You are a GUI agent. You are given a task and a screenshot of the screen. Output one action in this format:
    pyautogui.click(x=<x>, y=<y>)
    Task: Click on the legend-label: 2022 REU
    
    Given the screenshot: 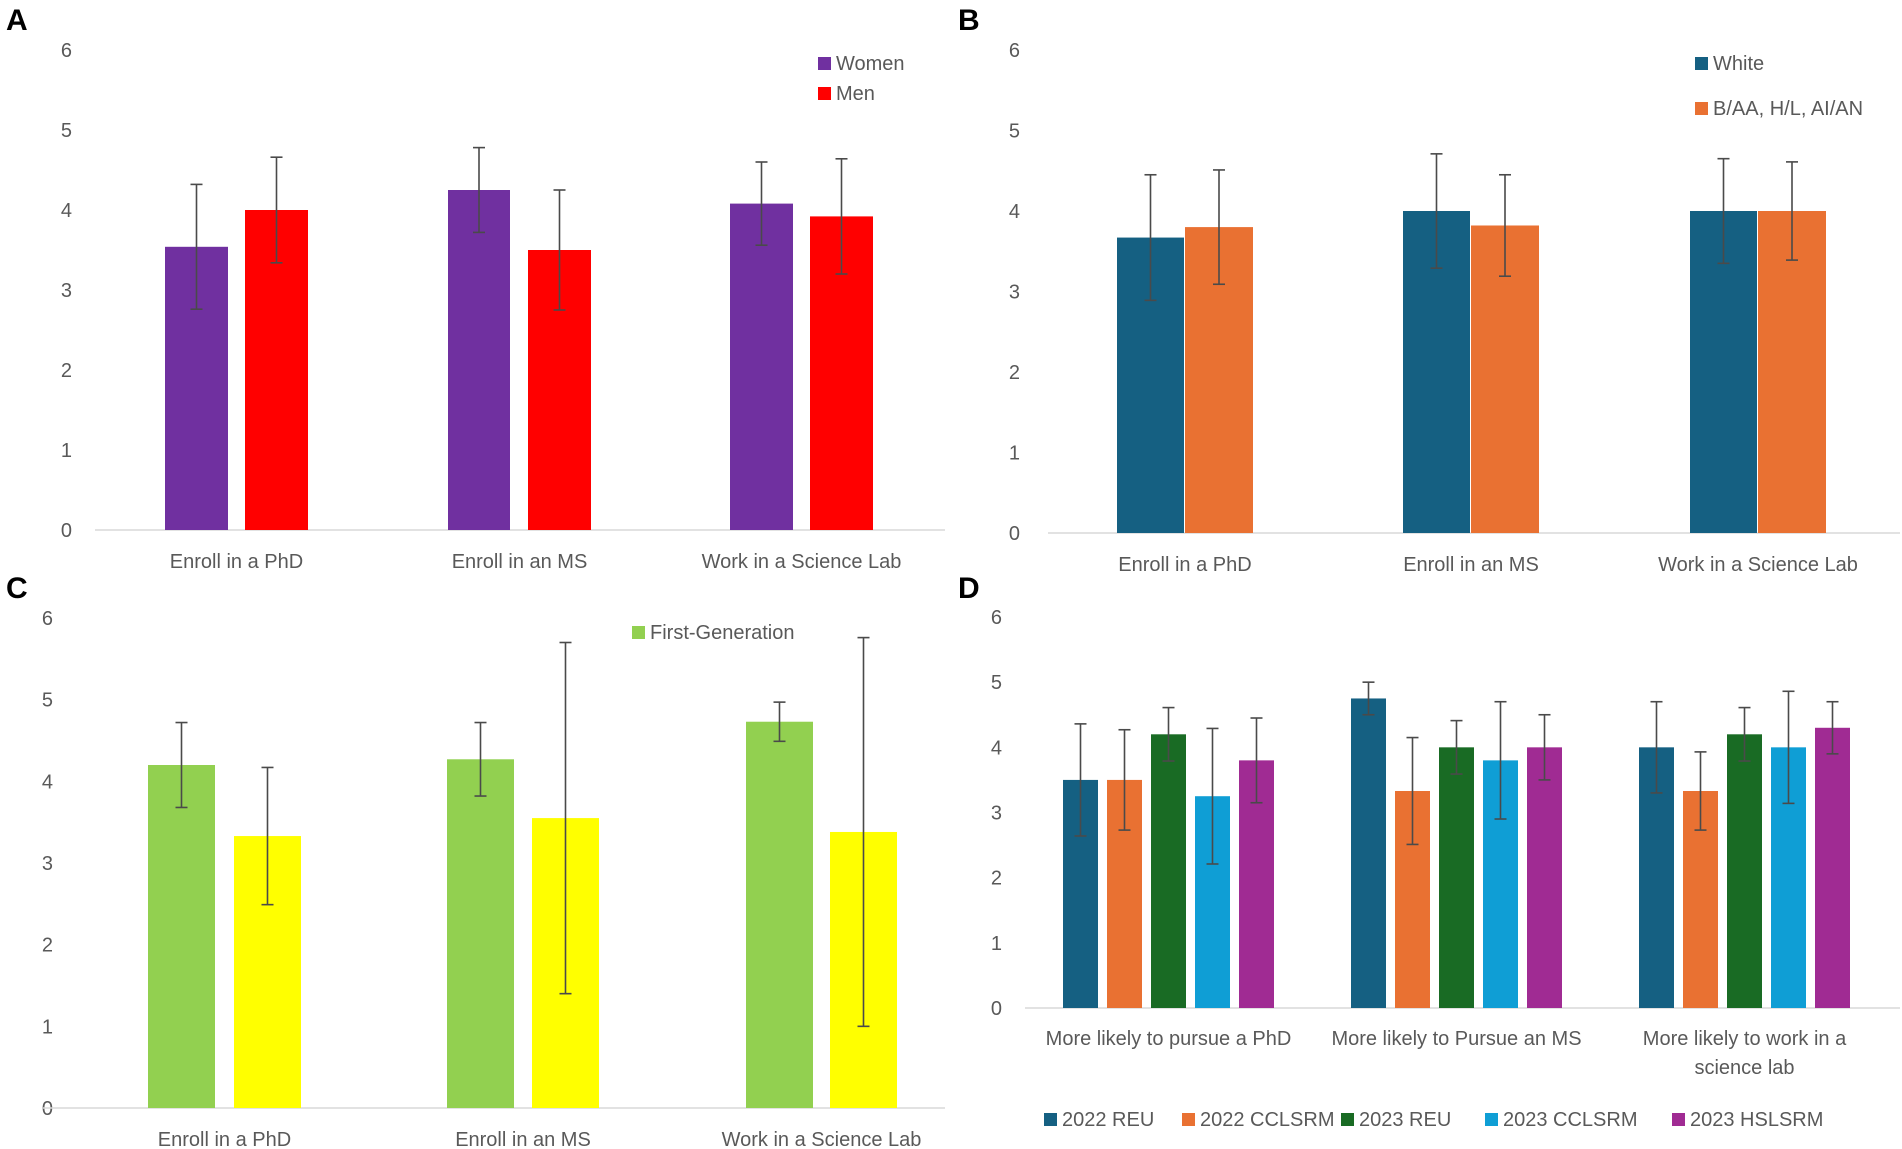 What is the action you would take?
    pyautogui.click(x=1108, y=1120)
    